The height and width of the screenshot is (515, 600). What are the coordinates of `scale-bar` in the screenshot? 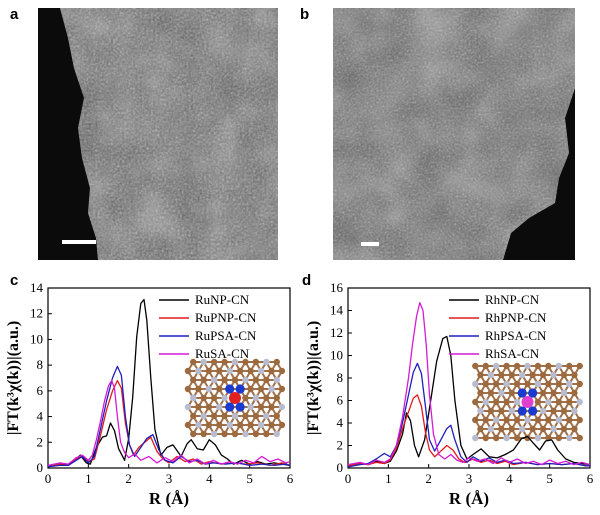 It's located at (79, 242).